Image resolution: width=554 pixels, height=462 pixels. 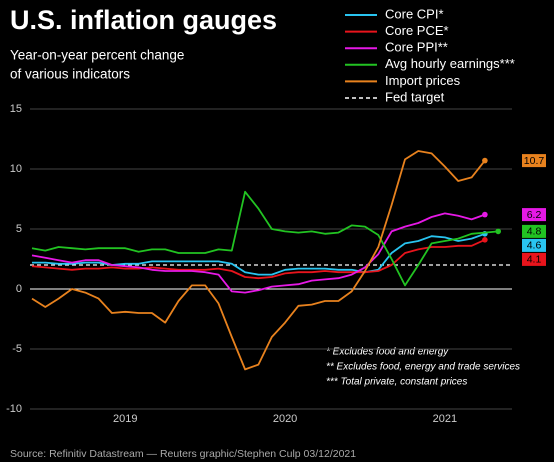 I want to click on y-tick-label: 5, so click(x=19, y=229).